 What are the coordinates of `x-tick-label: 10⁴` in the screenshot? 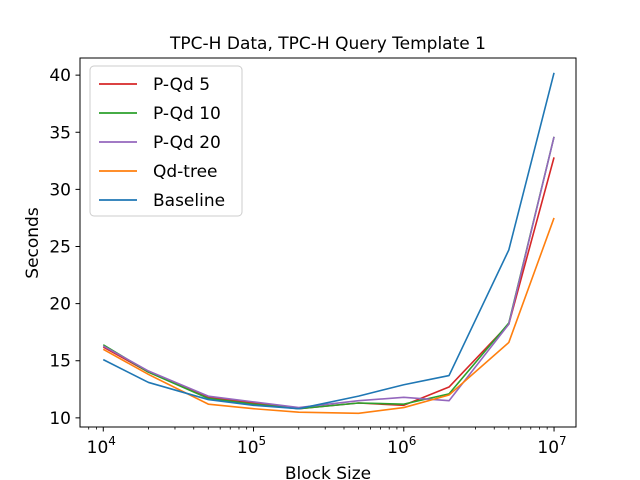 It's located at (101, 446).